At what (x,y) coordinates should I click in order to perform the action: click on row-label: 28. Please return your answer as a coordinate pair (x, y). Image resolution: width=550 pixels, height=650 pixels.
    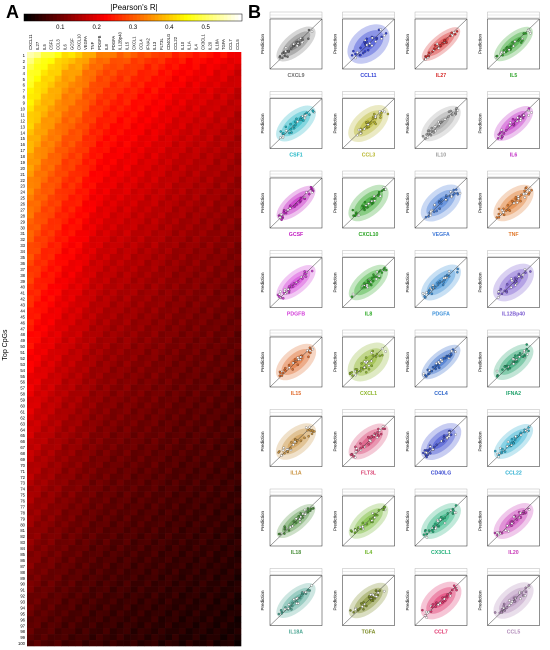
    Looking at the image, I should click on (22, 215).